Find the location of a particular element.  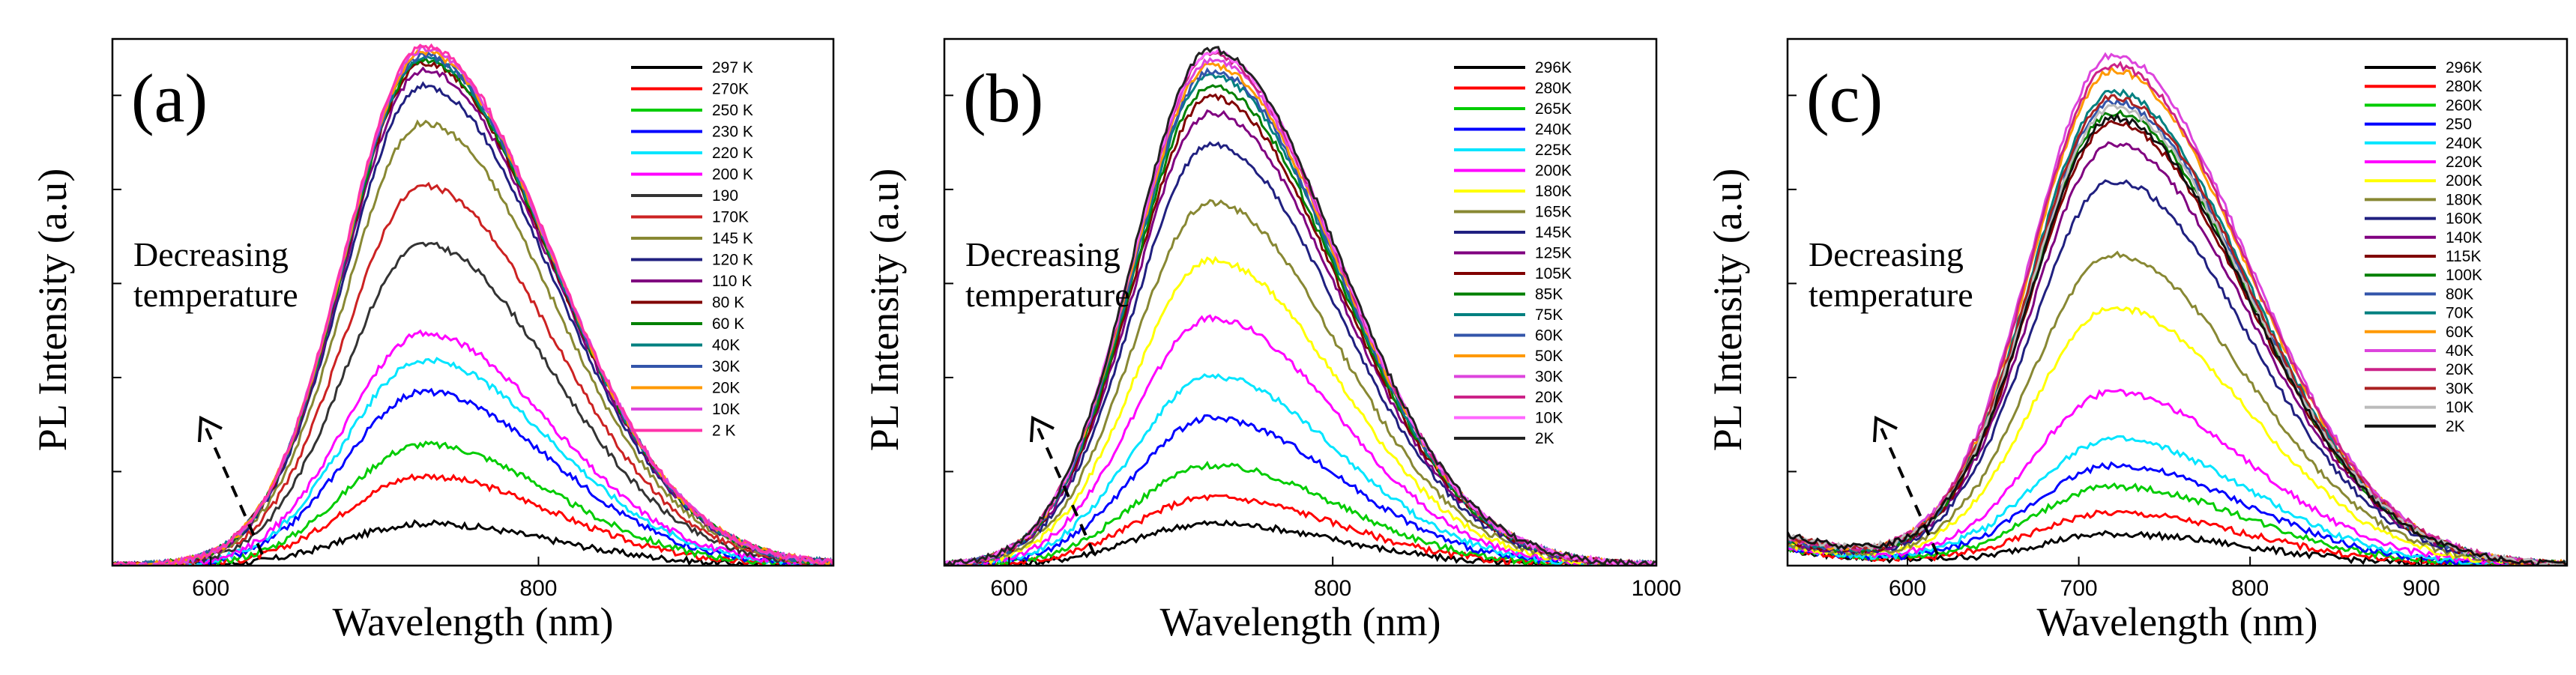

legend-label: 115K is located at coordinates (2464, 256).